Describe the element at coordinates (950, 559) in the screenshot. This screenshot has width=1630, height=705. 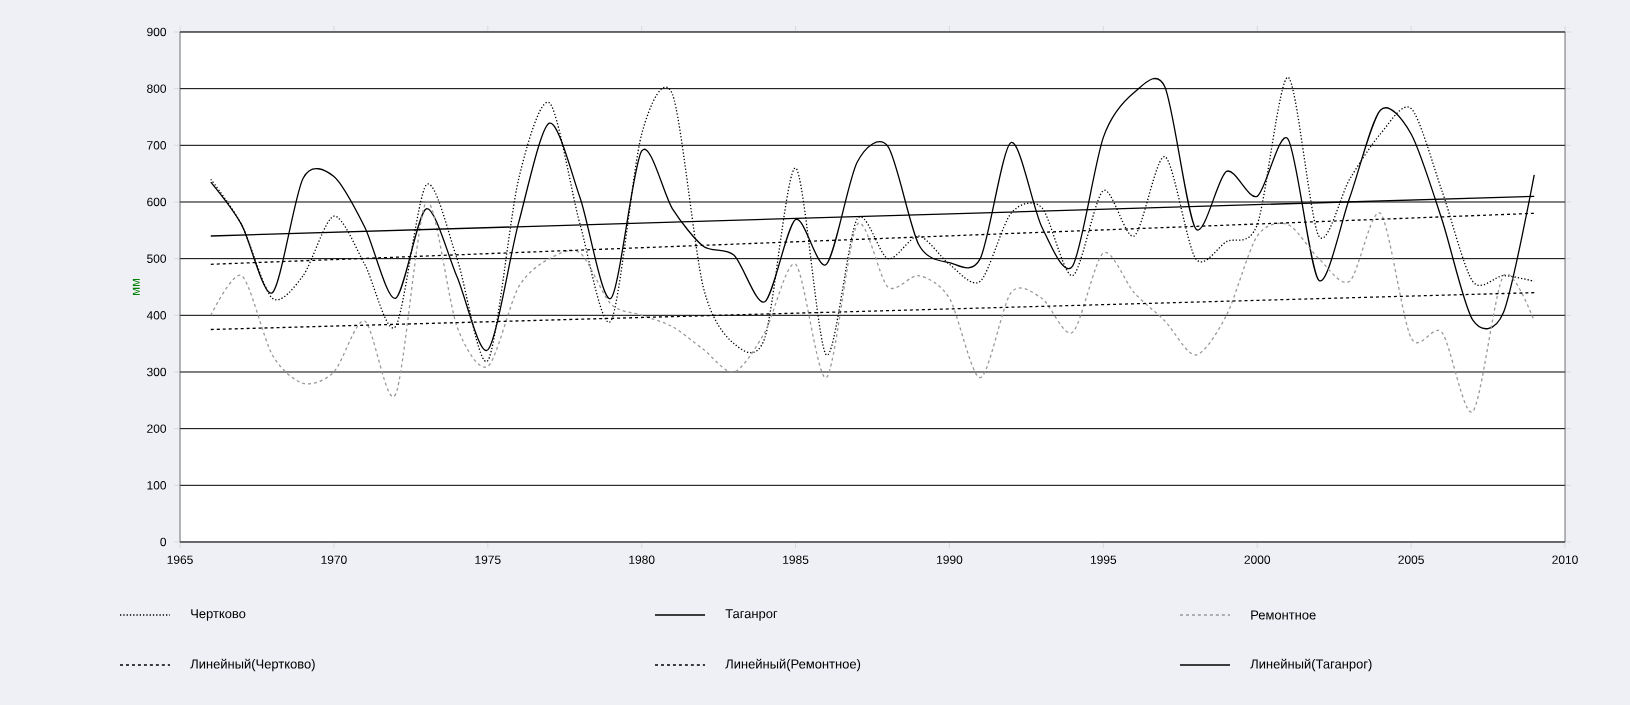
I see `x-tick-label: 1990` at that location.